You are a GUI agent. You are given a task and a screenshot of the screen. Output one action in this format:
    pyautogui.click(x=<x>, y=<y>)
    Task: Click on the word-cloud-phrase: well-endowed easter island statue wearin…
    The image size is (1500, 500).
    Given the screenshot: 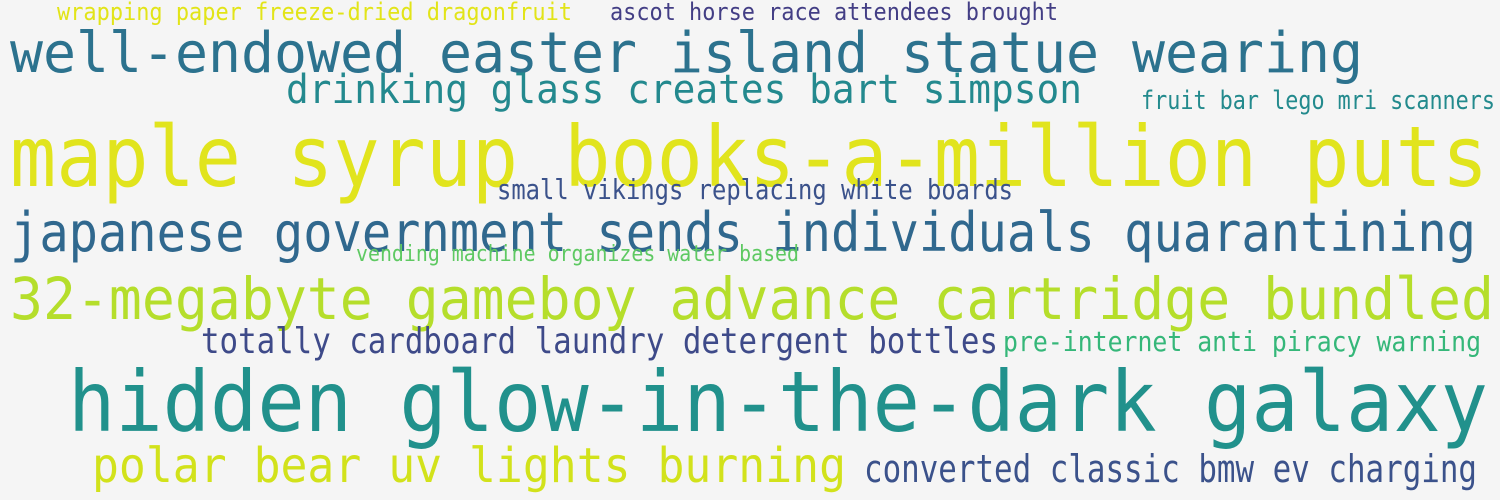 What is the action you would take?
    pyautogui.click(x=686, y=53)
    